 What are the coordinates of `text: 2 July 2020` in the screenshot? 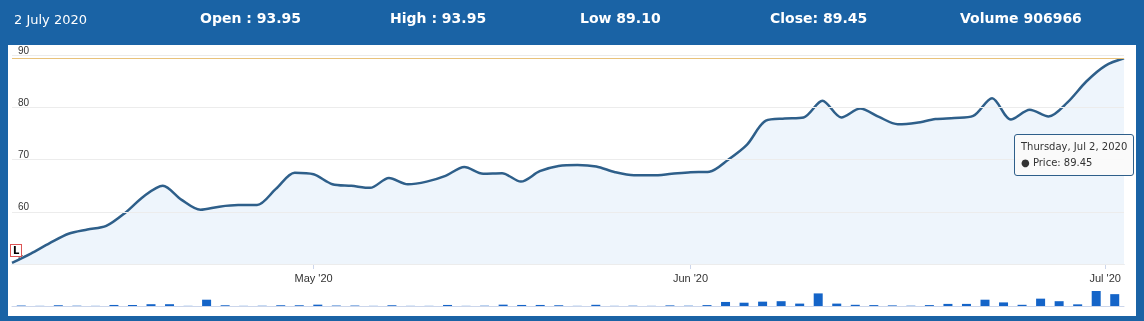 It's located at (50, 19).